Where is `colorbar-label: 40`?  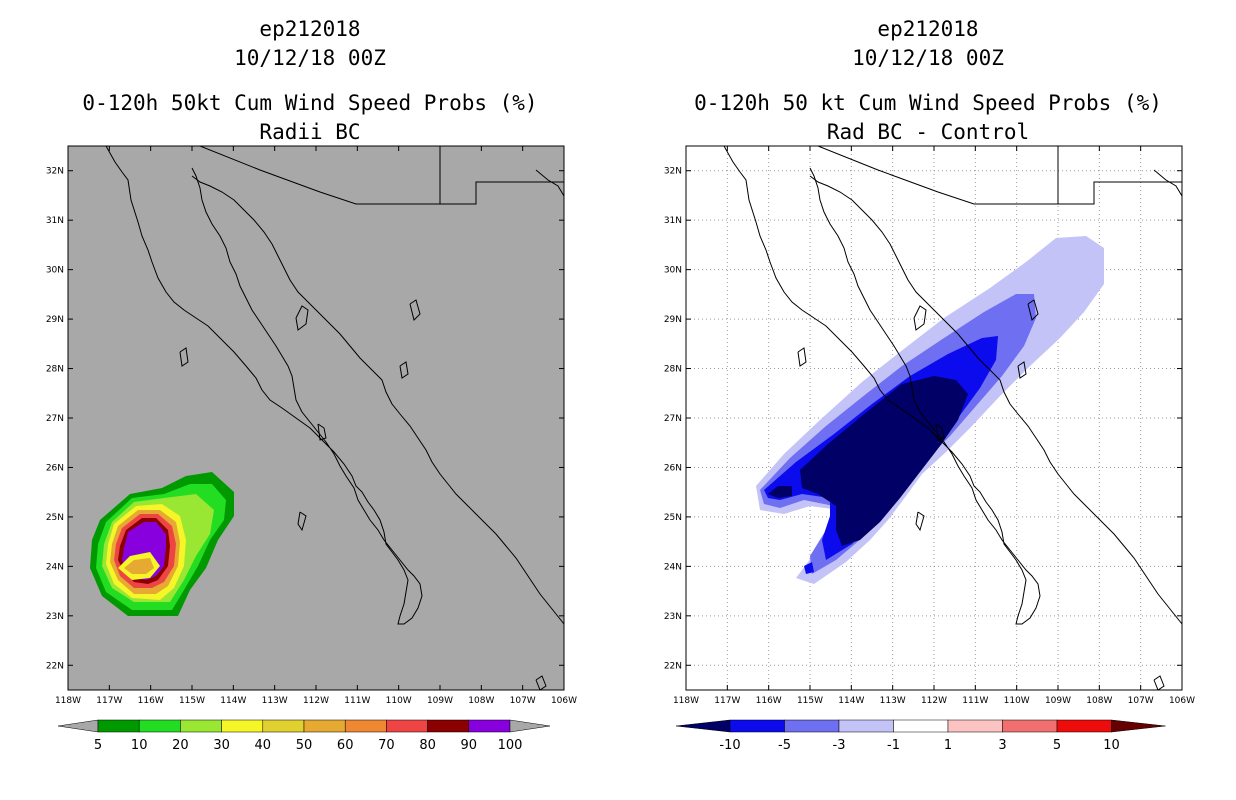
colorbar-label: 40 is located at coordinates (263, 745).